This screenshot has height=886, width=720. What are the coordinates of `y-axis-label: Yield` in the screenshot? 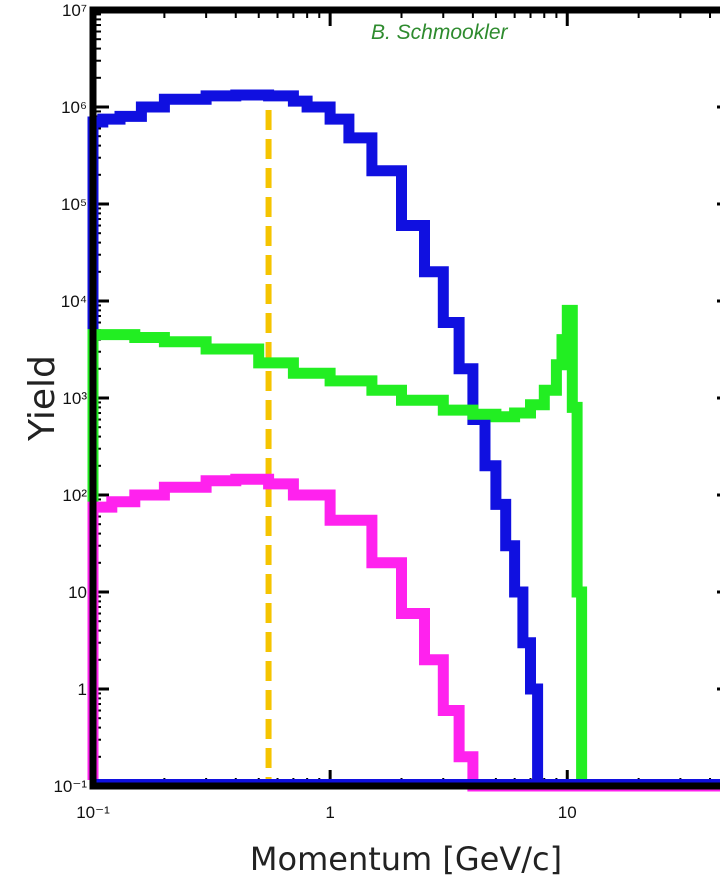 It's located at (42, 398).